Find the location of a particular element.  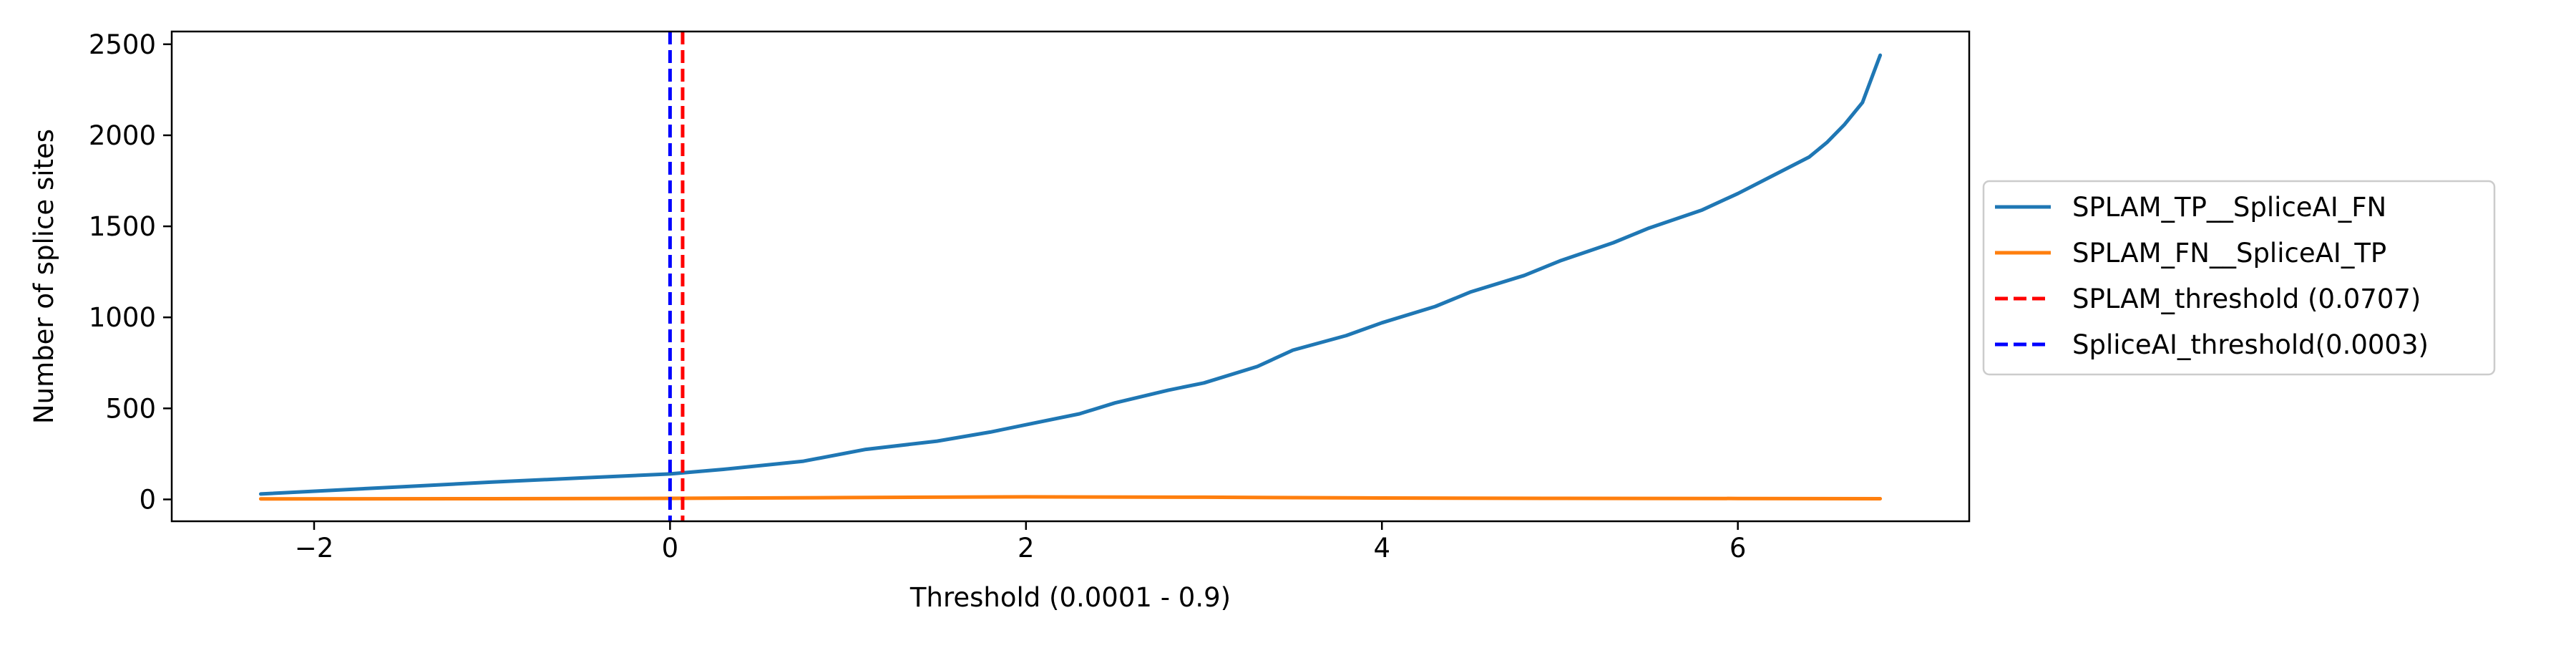

x-tick-label: 0 is located at coordinates (670, 549).